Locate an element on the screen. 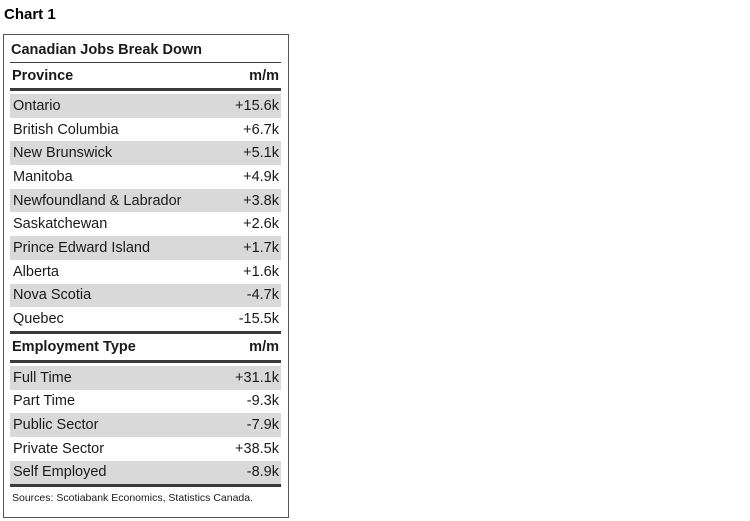 The image size is (750, 521). row-value: +5.1k is located at coordinates (261, 153).